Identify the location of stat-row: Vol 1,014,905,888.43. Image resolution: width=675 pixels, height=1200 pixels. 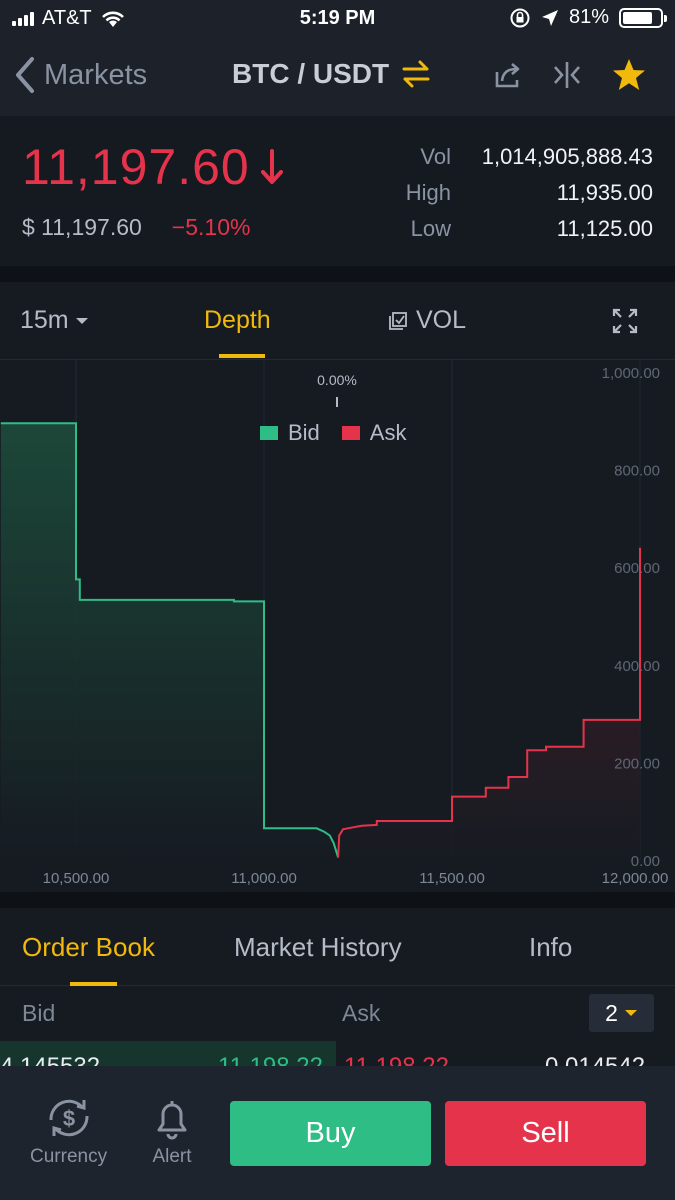
(517, 162).